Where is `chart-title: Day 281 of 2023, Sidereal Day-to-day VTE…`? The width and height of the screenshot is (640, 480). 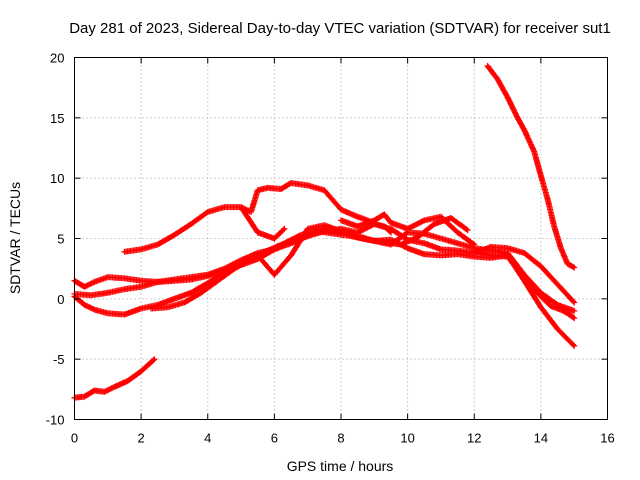
chart-title: Day 281 of 2023, Sidereal Day-to-day VTE… is located at coordinates (340, 28).